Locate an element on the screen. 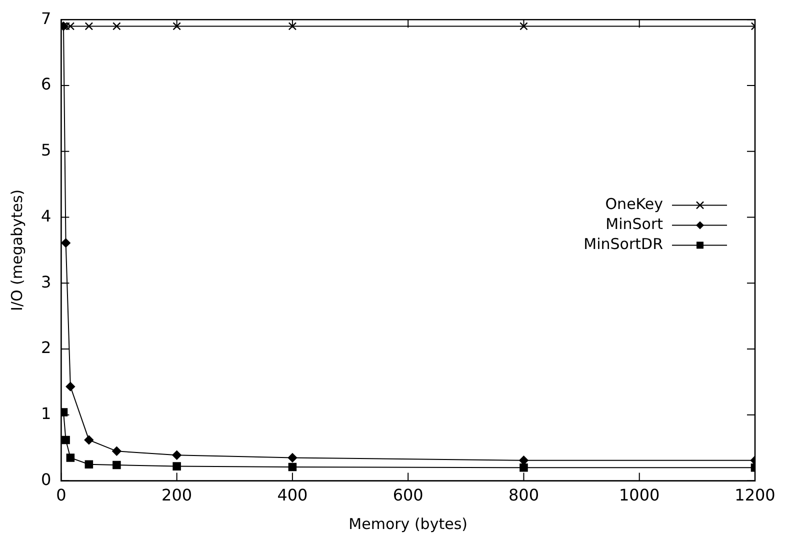  y-tick-label: 4 is located at coordinates (46, 216).